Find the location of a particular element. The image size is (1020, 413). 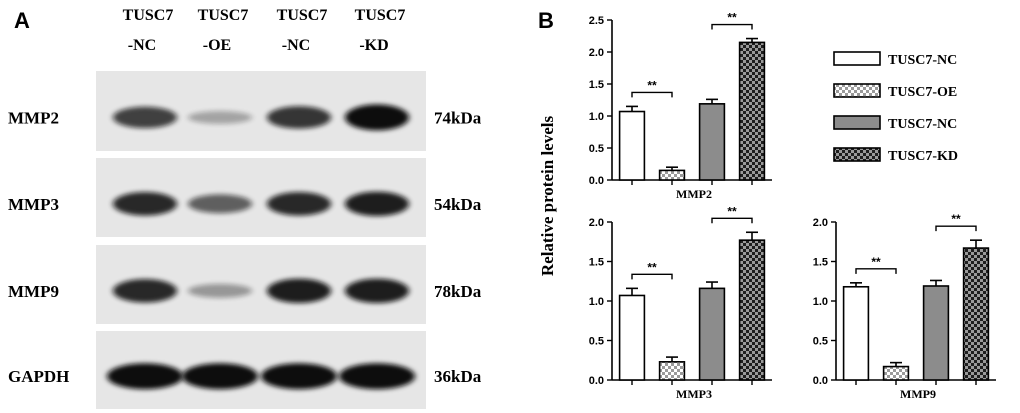

x-axis-label: MMP9 is located at coordinates (918, 394).